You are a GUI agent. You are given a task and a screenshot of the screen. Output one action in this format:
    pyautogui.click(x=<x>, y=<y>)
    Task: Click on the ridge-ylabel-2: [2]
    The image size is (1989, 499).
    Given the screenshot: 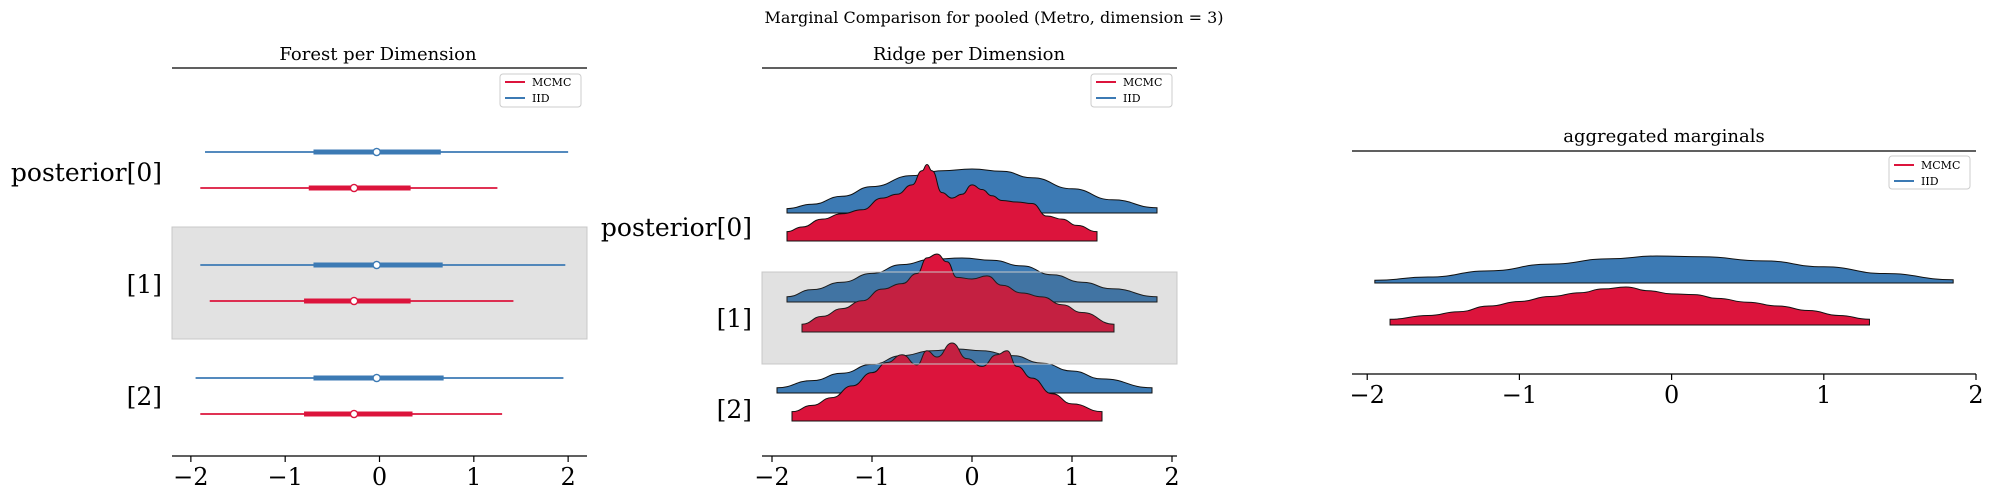 What is the action you would take?
    pyautogui.click(x=734, y=409)
    